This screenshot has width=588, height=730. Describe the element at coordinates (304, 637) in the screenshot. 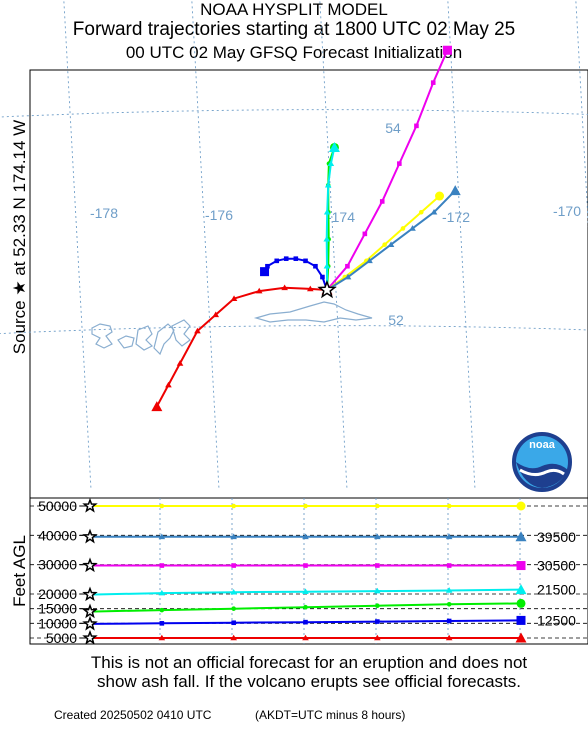

I see `height-series-red` at that location.